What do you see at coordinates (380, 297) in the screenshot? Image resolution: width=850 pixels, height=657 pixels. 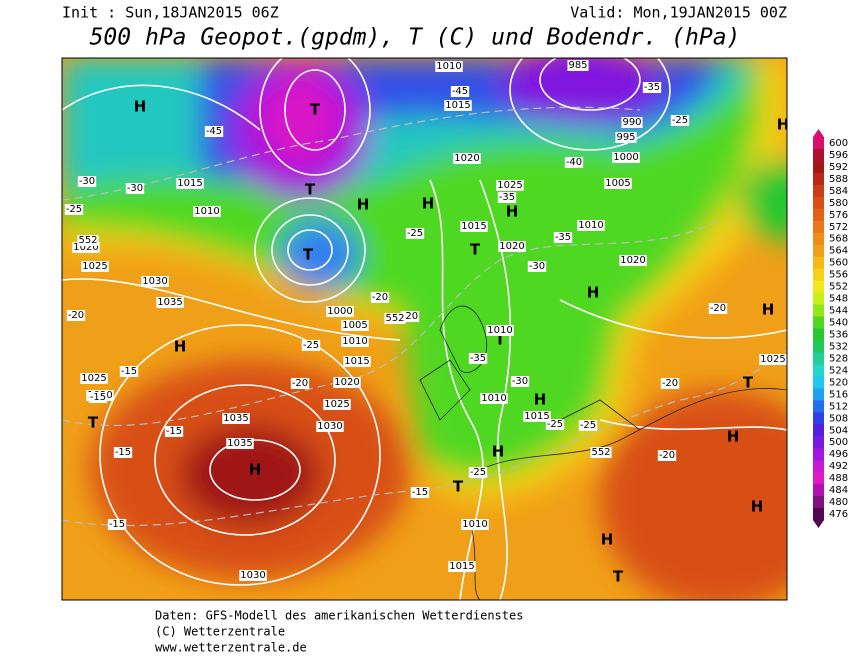 I see `contour-label-text: -20` at bounding box center [380, 297].